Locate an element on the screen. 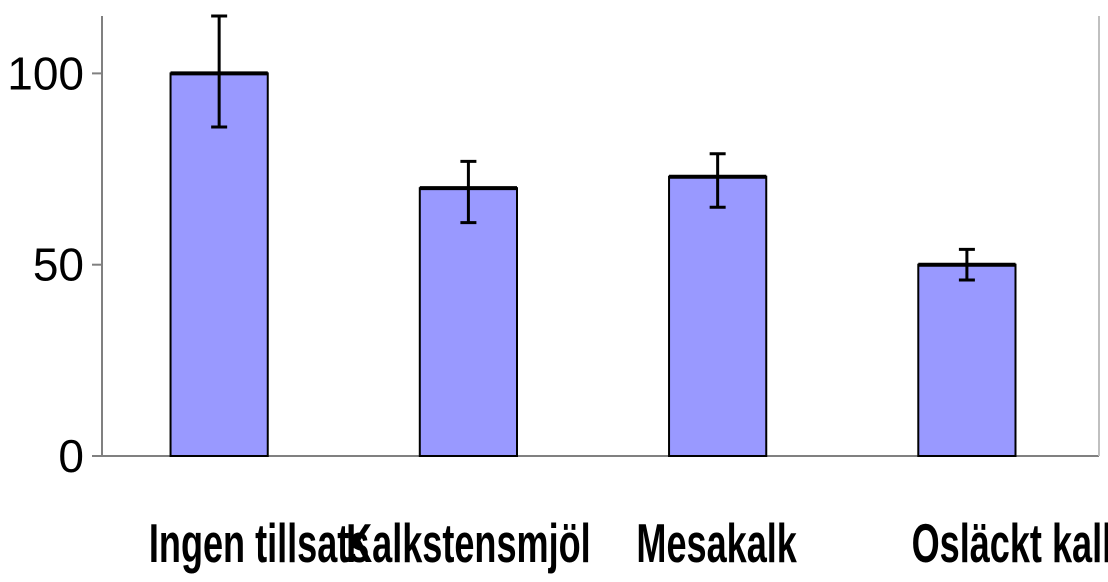  y-axis-ticks: 0 50 100 is located at coordinates (54, 264).